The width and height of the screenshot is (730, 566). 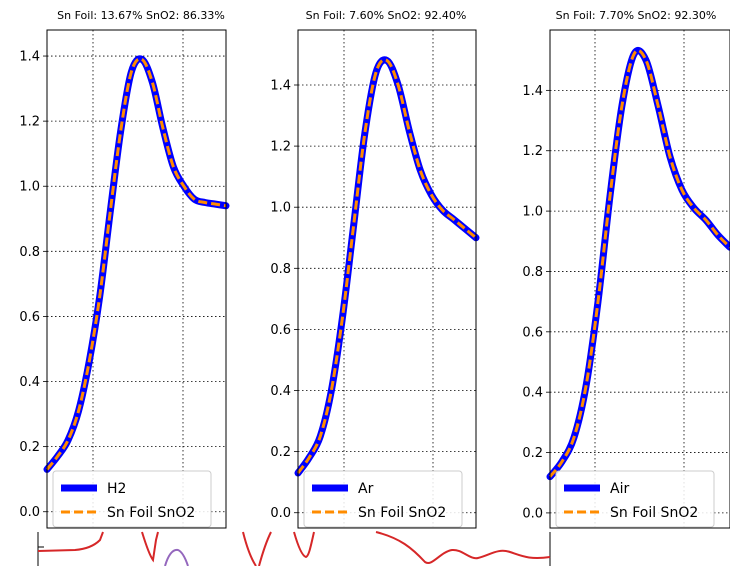 I want to click on legend: Air Sn Foil SnO2, so click(x=635, y=499).